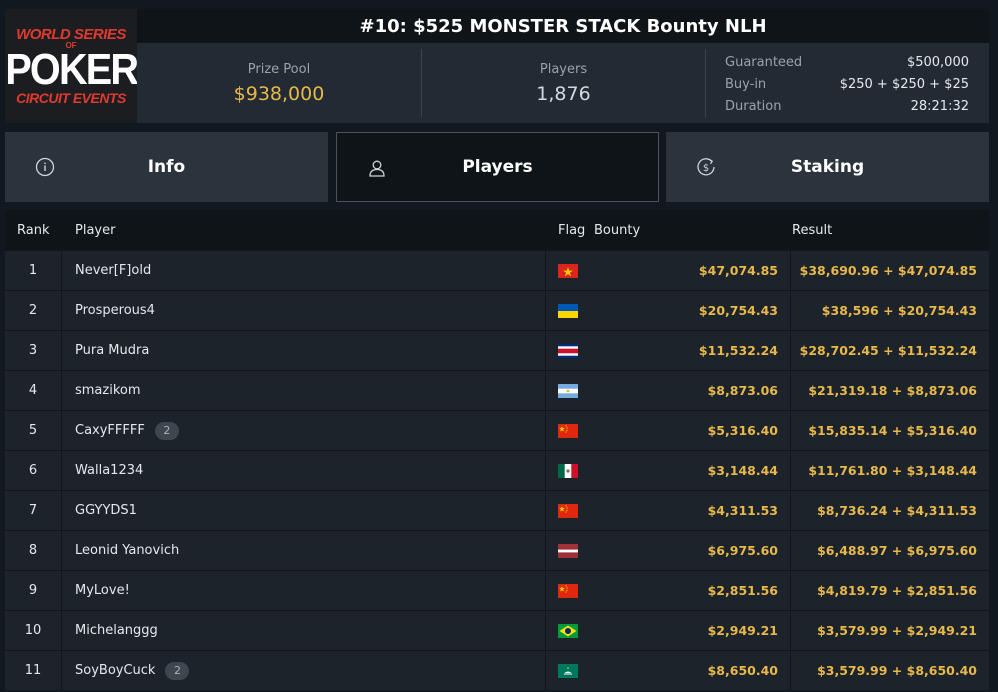  What do you see at coordinates (568, 470) in the screenshot?
I see `mexico-flag-icon` at bounding box center [568, 470].